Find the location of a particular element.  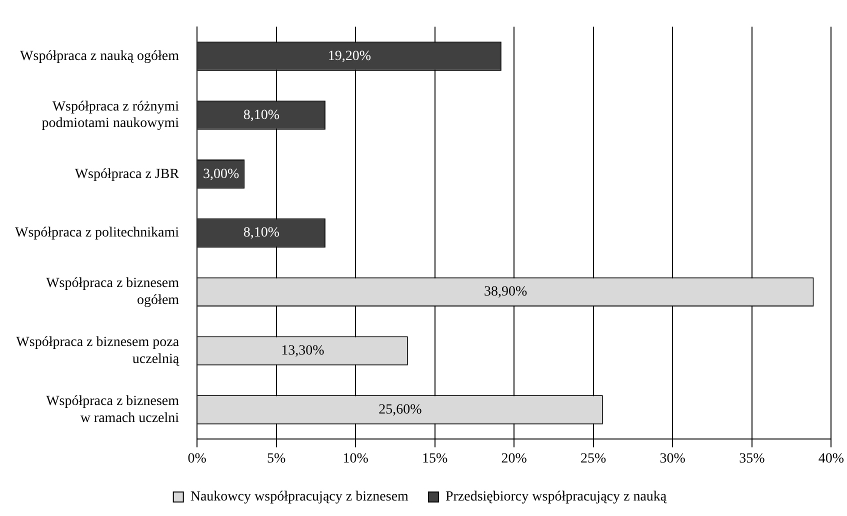

y-tick-label: Współpraca z nauką ogółem is located at coordinates (100, 56).